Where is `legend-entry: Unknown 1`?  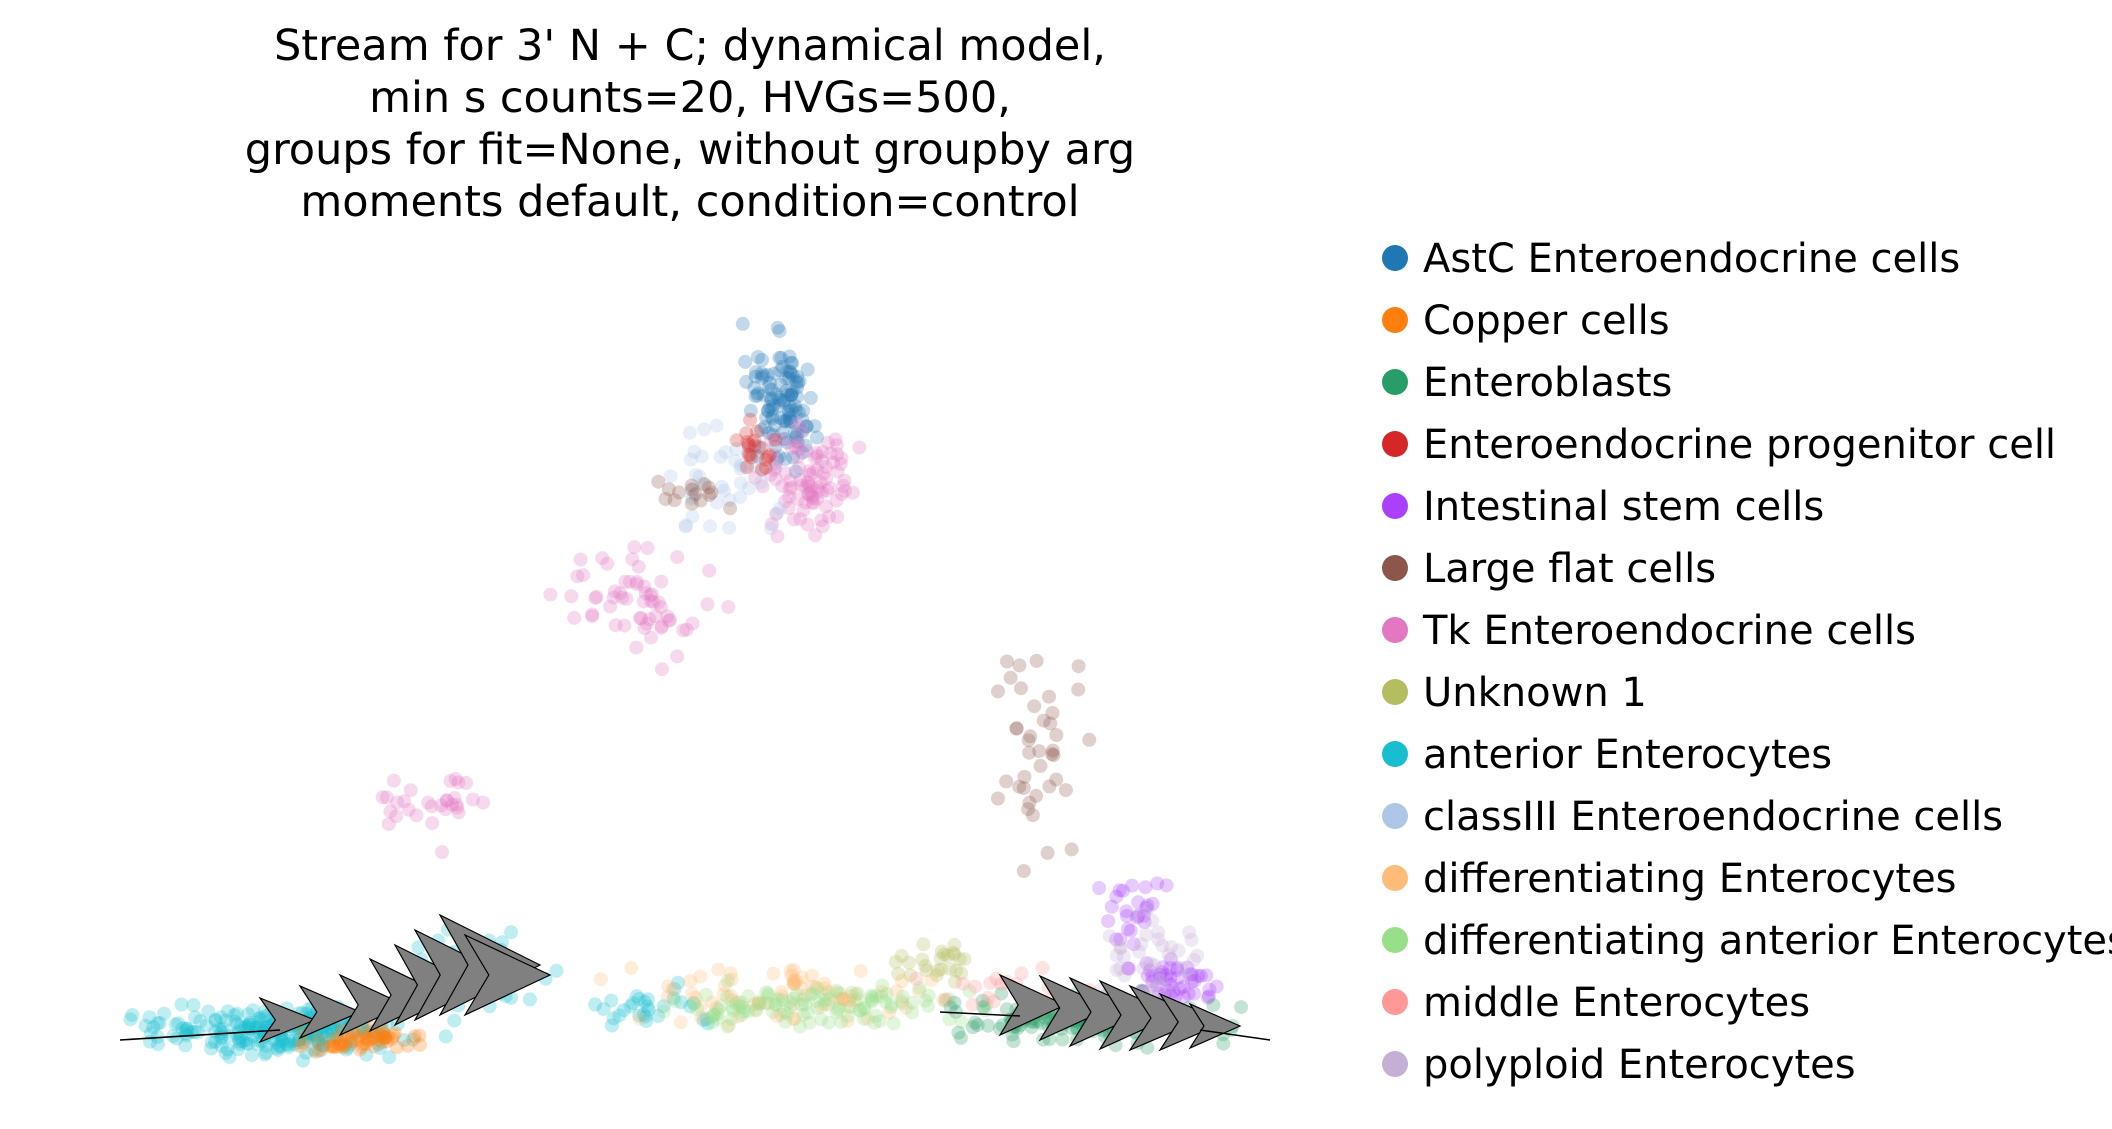 legend-entry: Unknown 1 is located at coordinates (1514, 693).